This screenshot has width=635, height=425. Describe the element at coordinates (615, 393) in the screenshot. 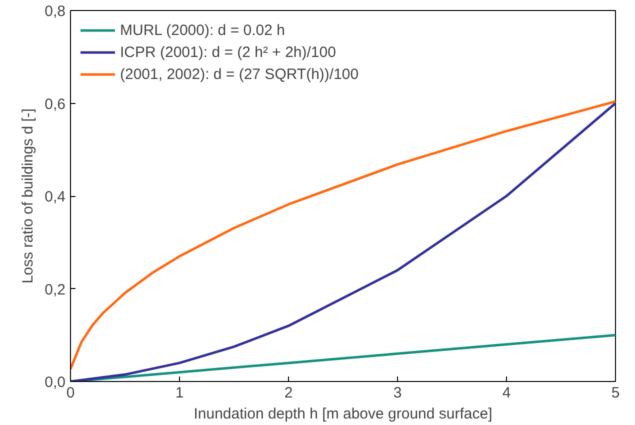

I see `x-tick-label: 5` at that location.